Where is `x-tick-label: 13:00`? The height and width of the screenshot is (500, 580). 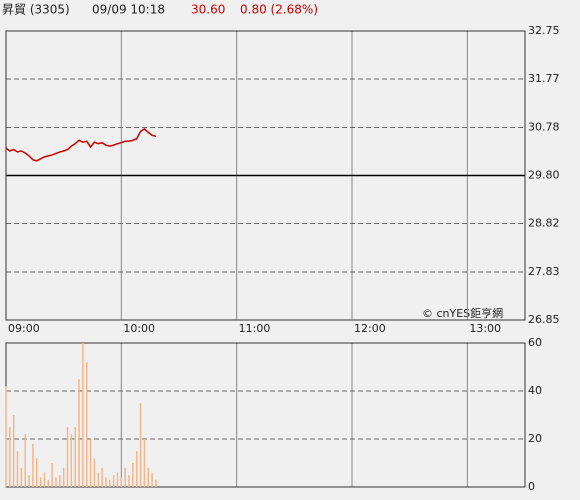
x-tick-label: 13:00 is located at coordinates (485, 328).